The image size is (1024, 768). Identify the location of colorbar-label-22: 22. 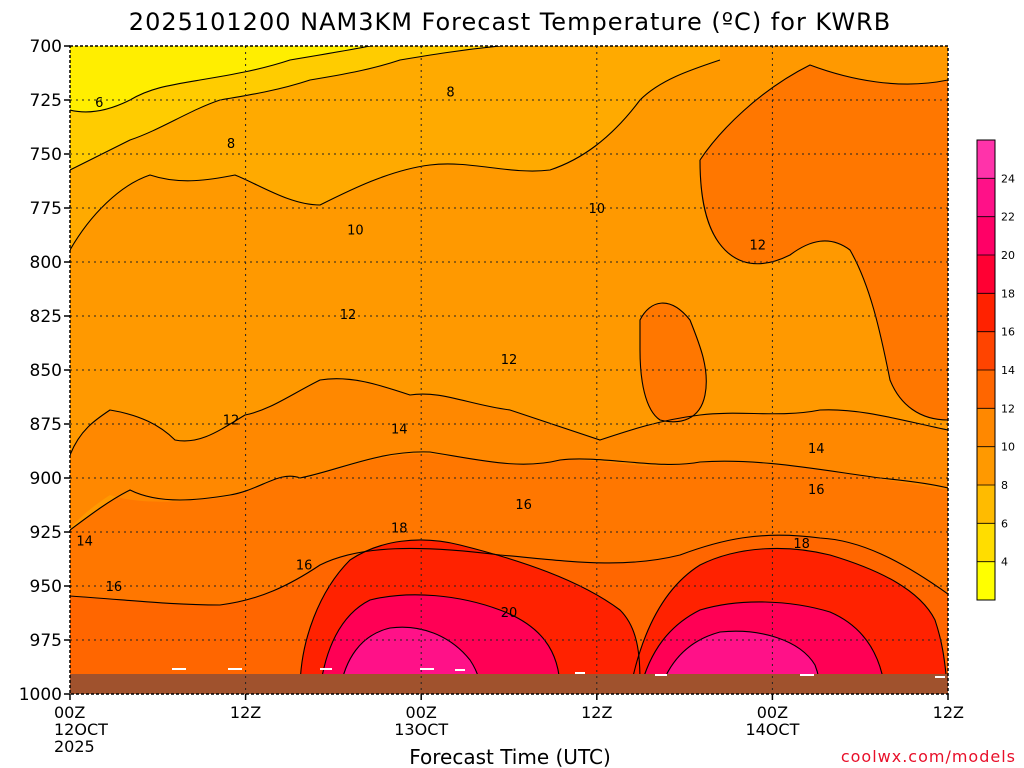
(1008, 217).